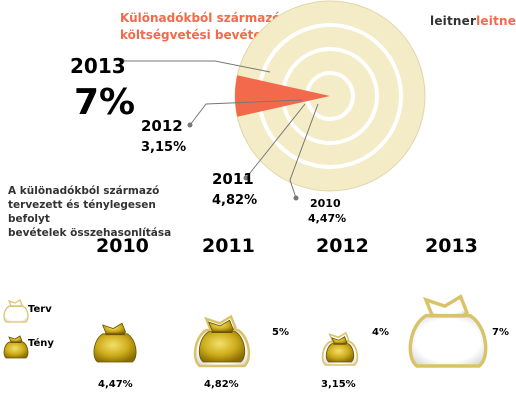  Describe the element at coordinates (15, 303) in the screenshot. I see `legend-plan-bag-tie` at that location.